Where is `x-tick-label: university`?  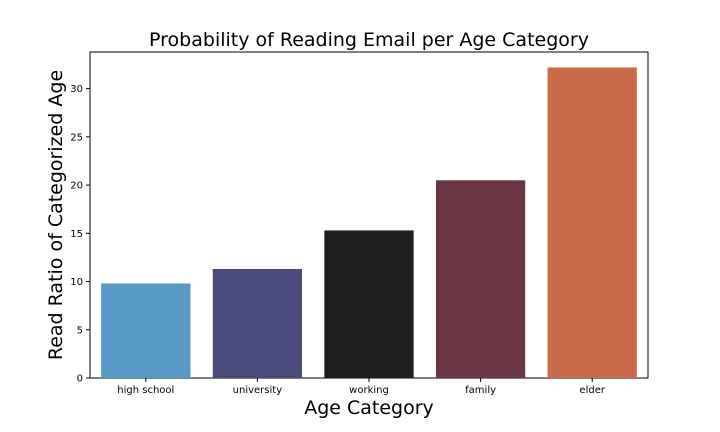
x-tick-label: university is located at coordinates (258, 390).